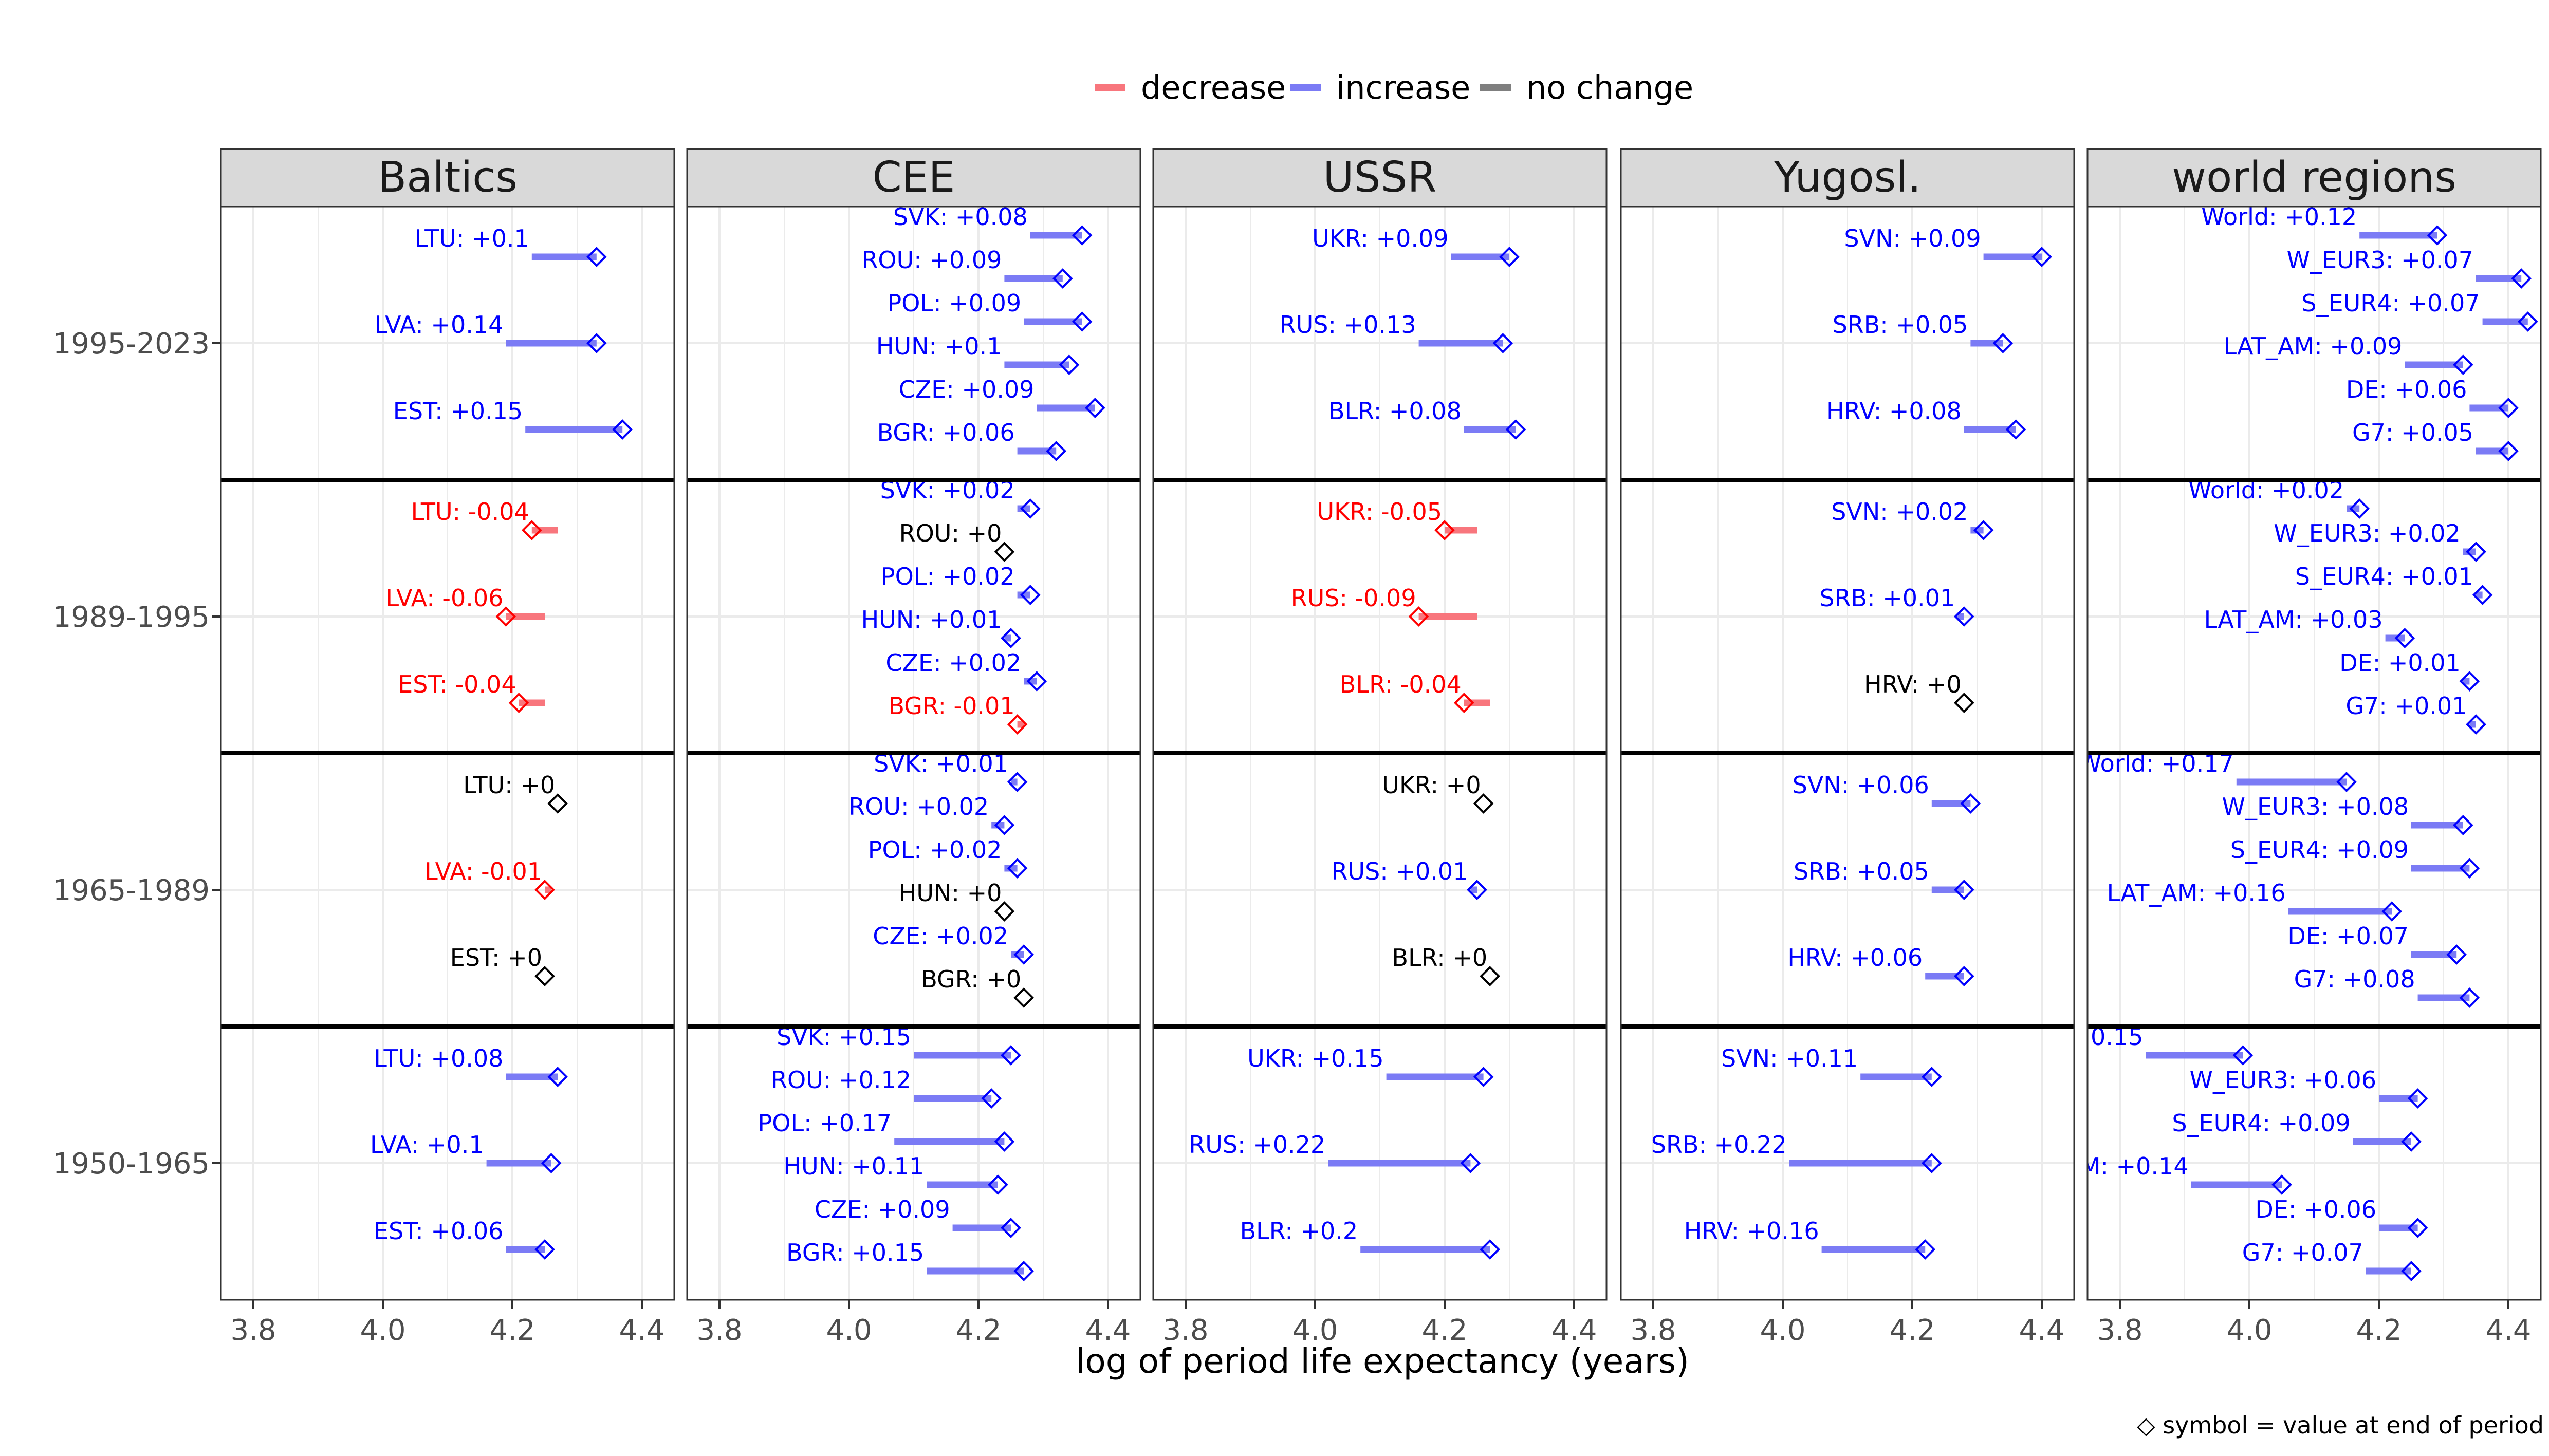  What do you see at coordinates (471, 605) in the screenshot?
I see `period-group: LTU: -0.04 LVA: -0.06 EST: -0.04` at bounding box center [471, 605].